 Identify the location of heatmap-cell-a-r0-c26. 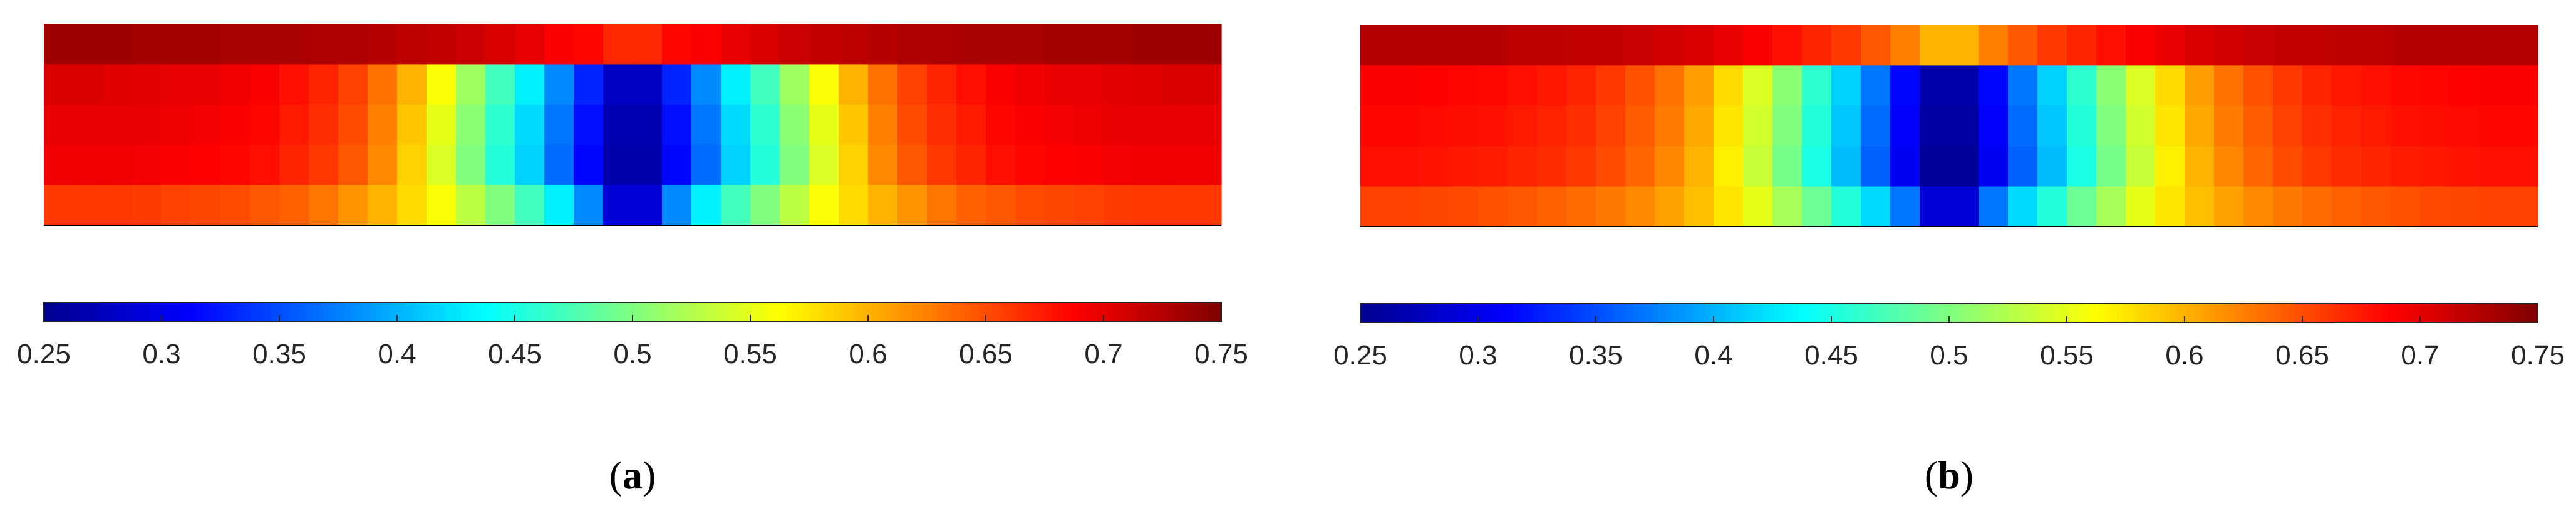
(824, 44).